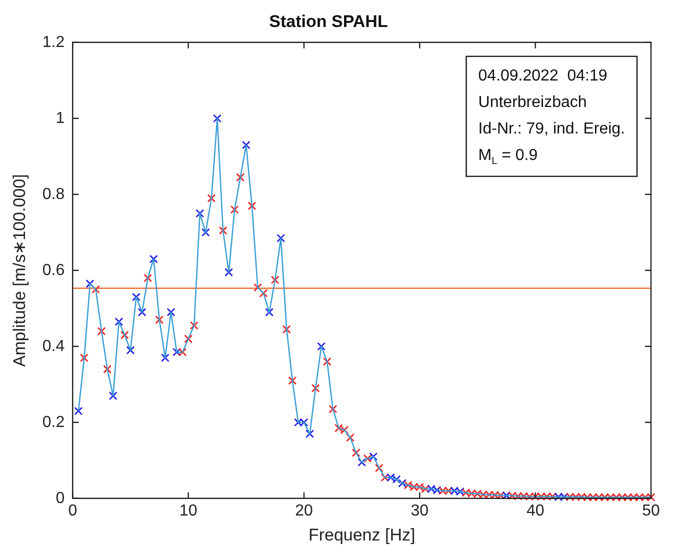 This screenshot has height=556, width=681. What do you see at coordinates (419, 511) in the screenshot?
I see `x-tick-label: 30` at bounding box center [419, 511].